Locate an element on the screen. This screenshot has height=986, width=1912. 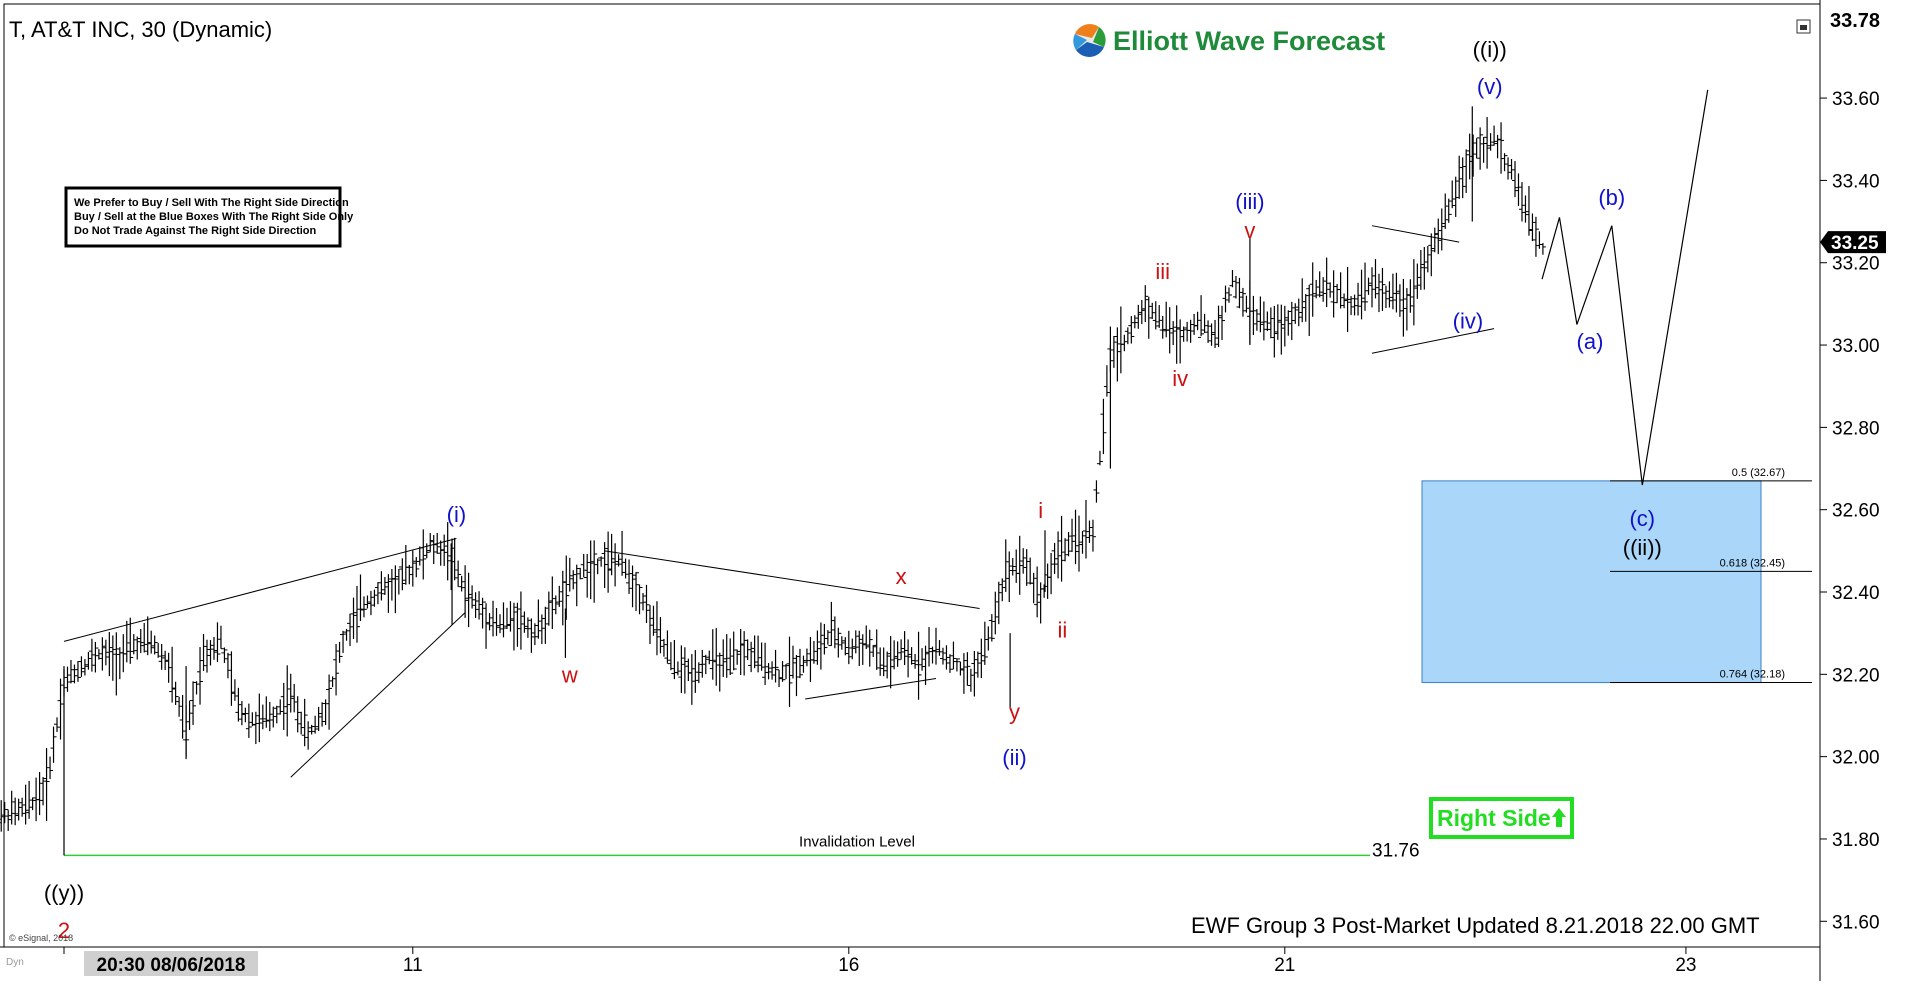
price-tick-label: 33.20 is located at coordinates (1856, 264).